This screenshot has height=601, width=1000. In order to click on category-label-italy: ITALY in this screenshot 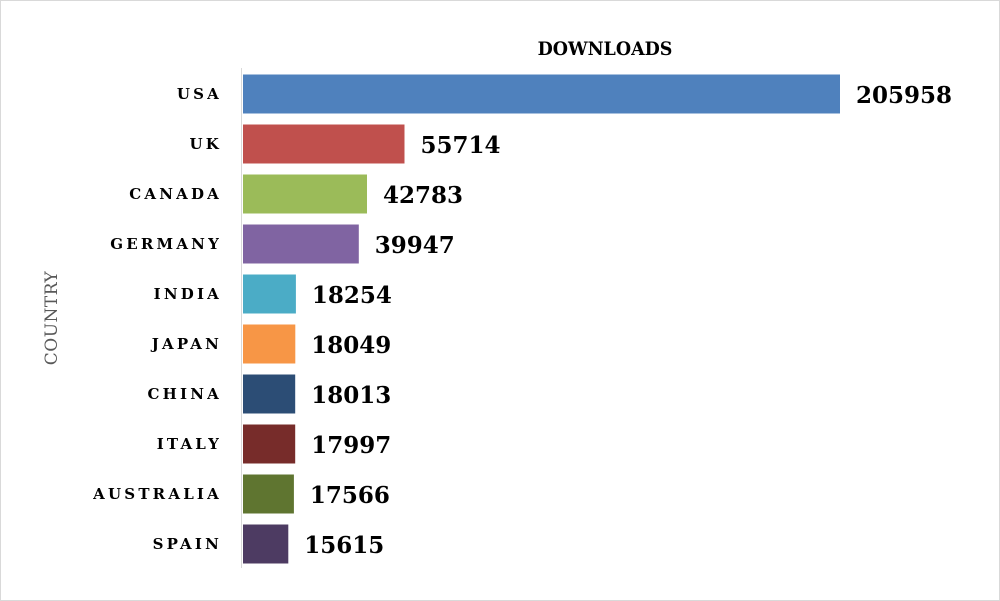, I will do `click(189, 444)`.